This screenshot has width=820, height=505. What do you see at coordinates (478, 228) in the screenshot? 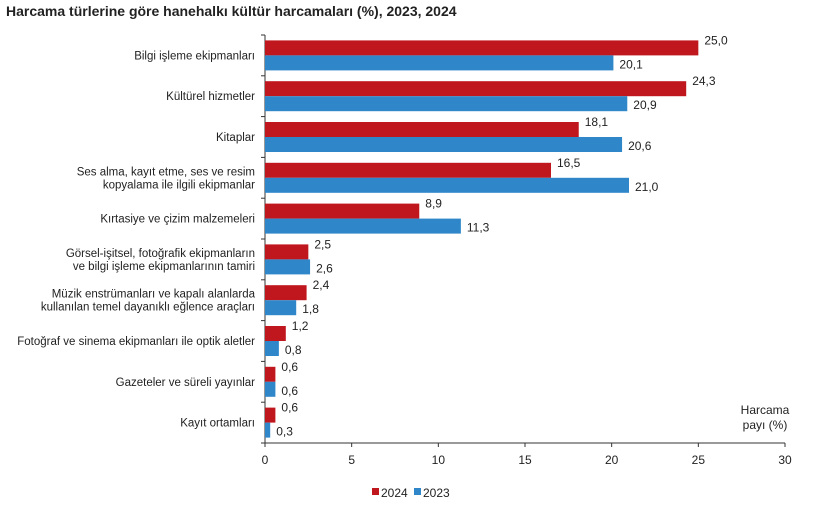
I see `data-label-2023: 11,3` at bounding box center [478, 228].